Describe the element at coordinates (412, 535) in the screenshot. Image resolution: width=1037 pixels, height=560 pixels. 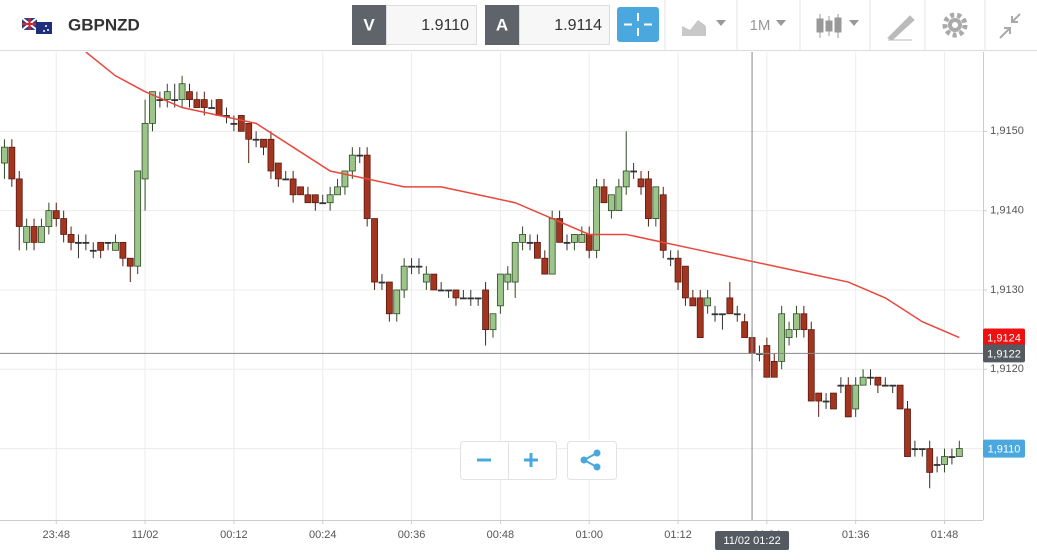
I see `x-tick-label: 00:36` at that location.